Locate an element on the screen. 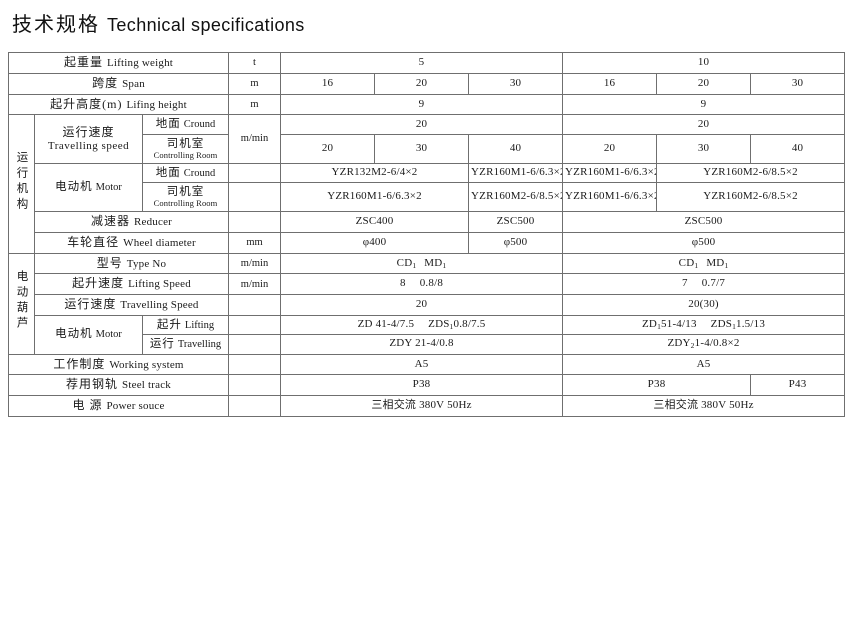  label-en: Working system is located at coordinates (146, 364).